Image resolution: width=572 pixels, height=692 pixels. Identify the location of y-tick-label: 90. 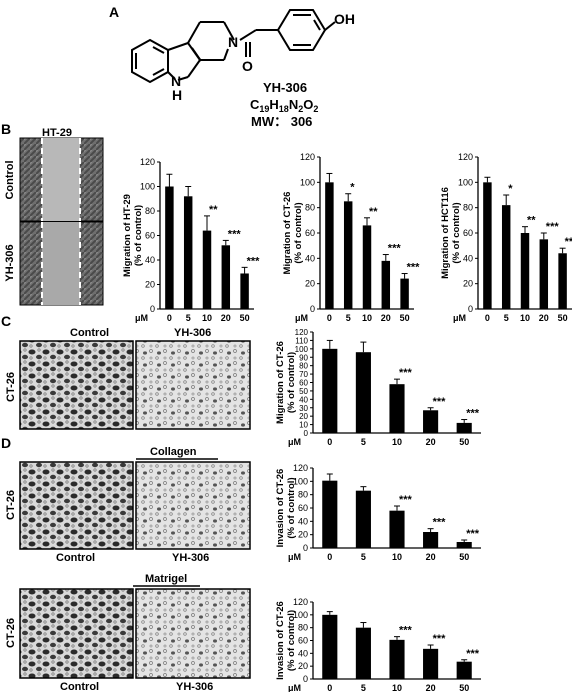
(303, 357).